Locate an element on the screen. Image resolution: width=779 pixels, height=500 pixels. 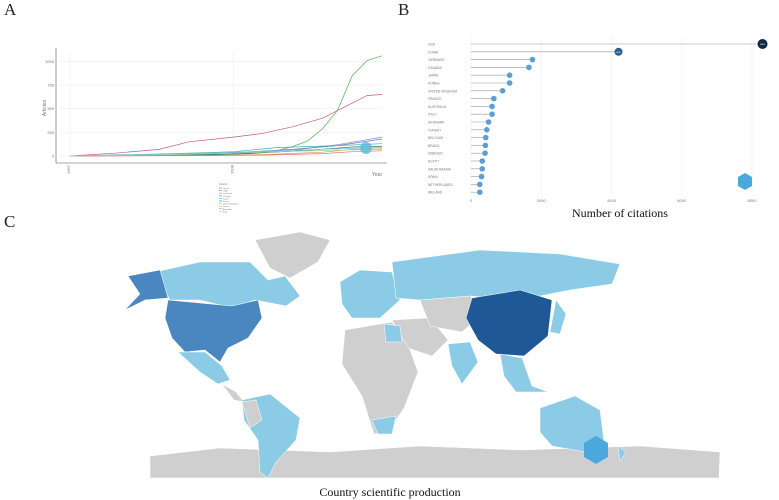
point-value-label: 8300 is located at coordinates (763, 45).